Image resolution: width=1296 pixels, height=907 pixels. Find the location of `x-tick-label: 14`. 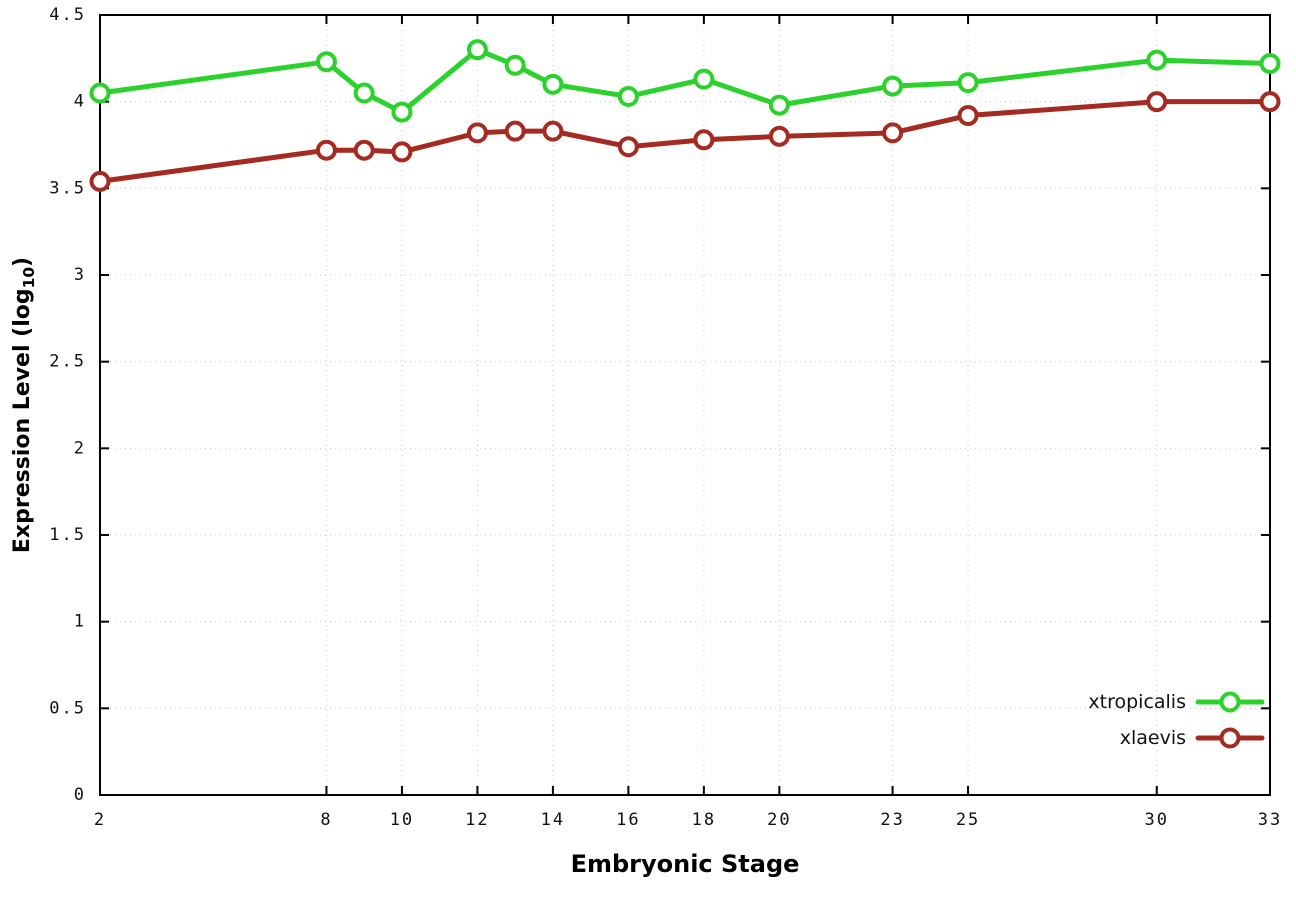

x-tick-label: 14 is located at coordinates (553, 820).